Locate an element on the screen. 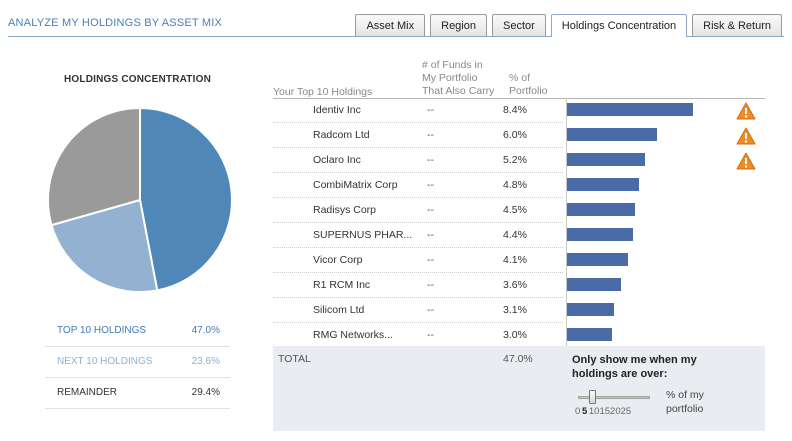  legend-label-next-10: NEXT 10 HOLDINGS is located at coordinates (105, 361).